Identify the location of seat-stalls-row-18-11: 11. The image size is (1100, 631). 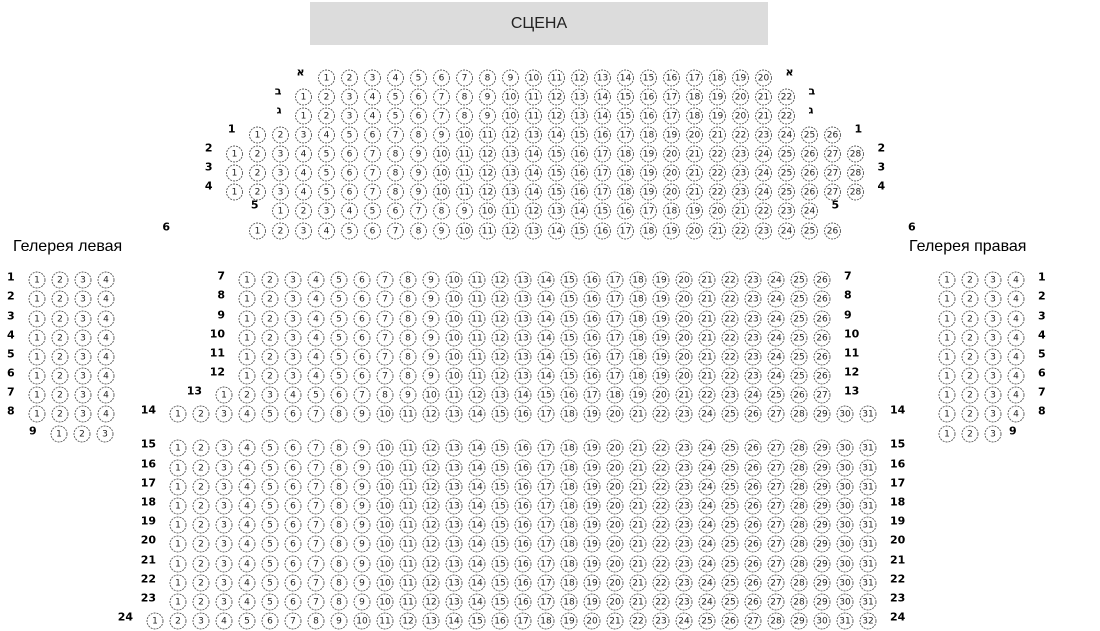
(408, 506).